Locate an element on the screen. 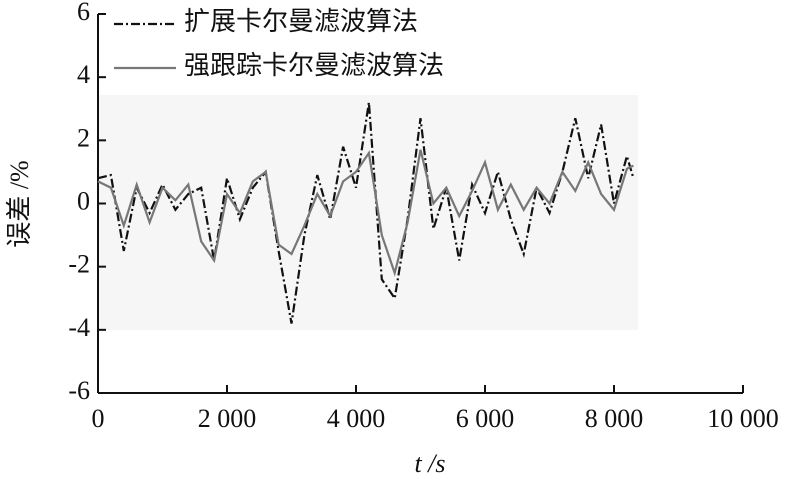 Image resolution: width=796 pixels, height=483 pixels. y-tick-label: -4 is located at coordinates (79, 327).